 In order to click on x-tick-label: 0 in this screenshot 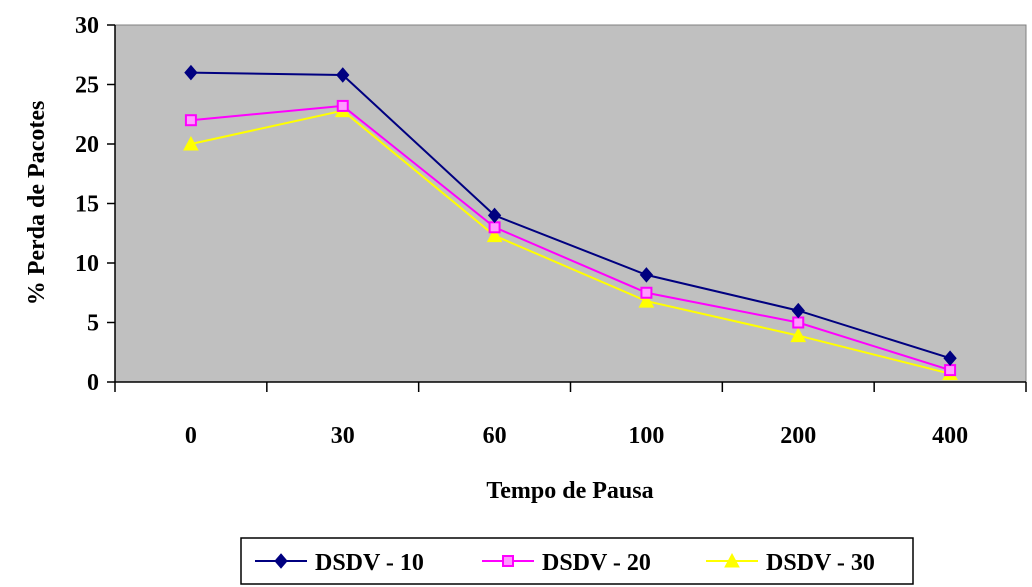, I will do `click(191, 436)`.